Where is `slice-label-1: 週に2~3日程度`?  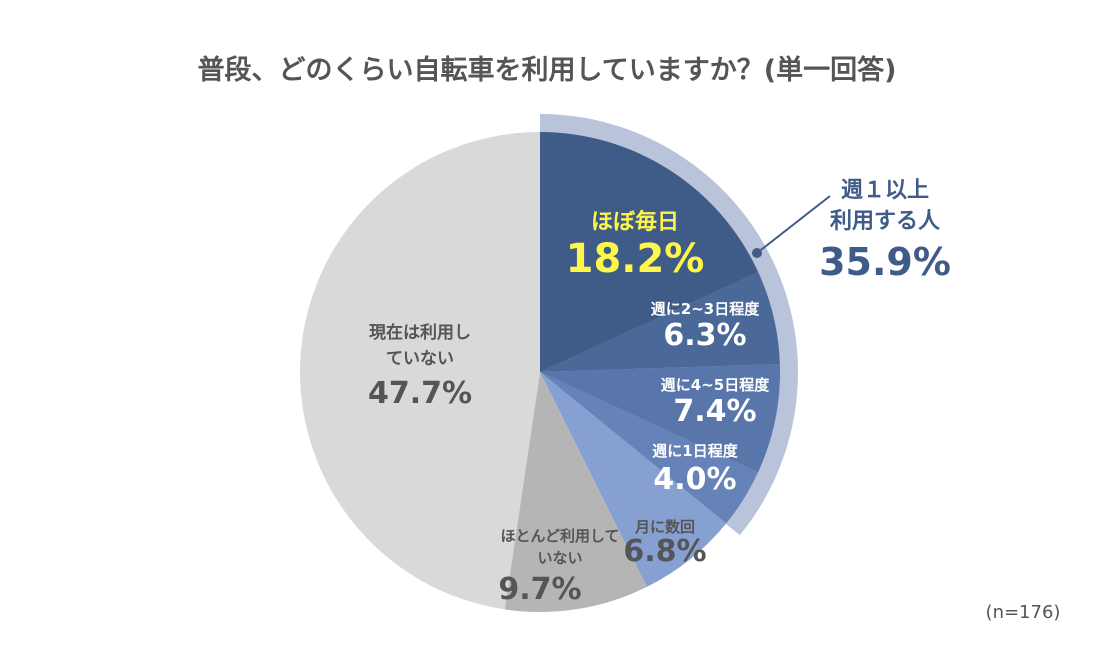
slice-label-1: 週に2~3日程度 is located at coordinates (705, 309).